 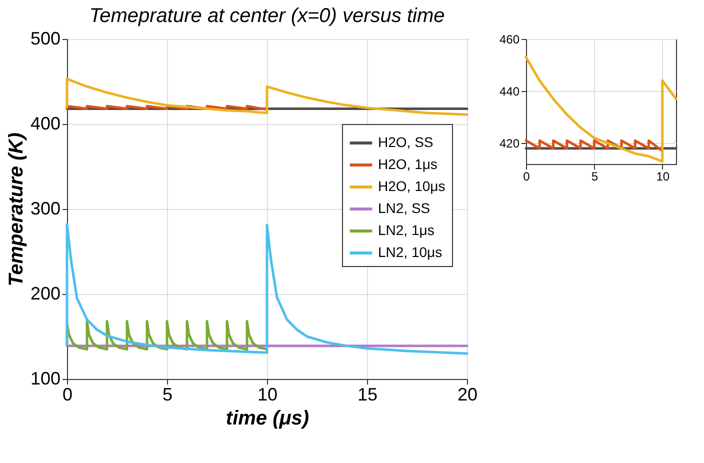 I want to click on legend-label: LN2, 1μs, so click(x=406, y=230).